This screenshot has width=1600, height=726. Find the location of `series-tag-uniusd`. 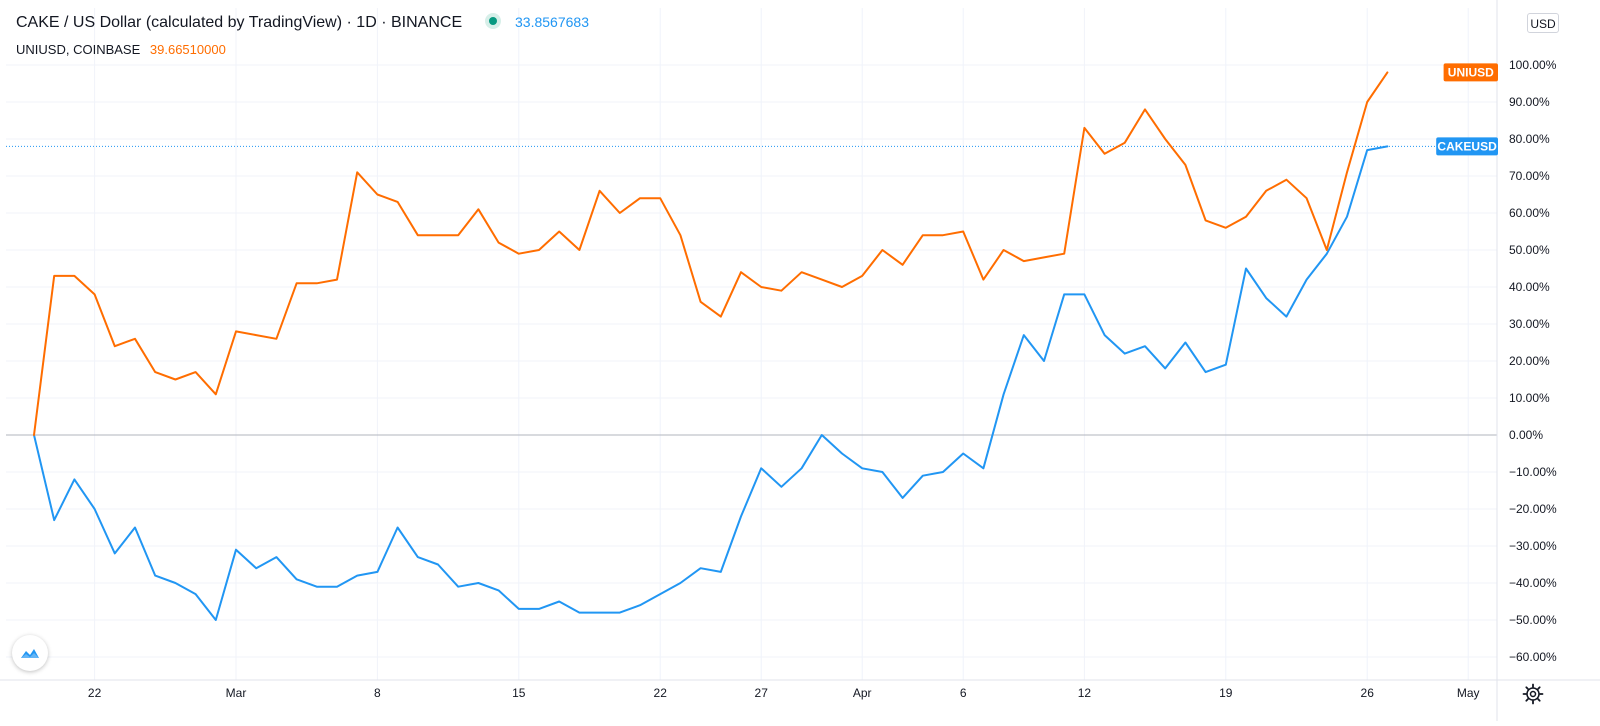

series-tag-uniusd is located at coordinates (1470, 72).